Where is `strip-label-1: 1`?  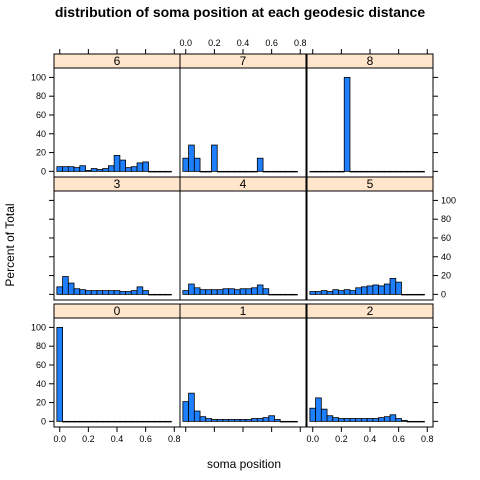 strip-label-1: 1 is located at coordinates (243, 311).